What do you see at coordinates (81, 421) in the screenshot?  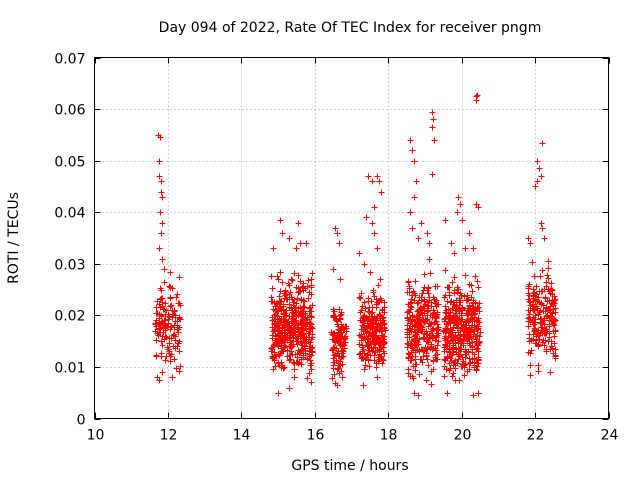 I see `y-tick-label: 0` at bounding box center [81, 421].